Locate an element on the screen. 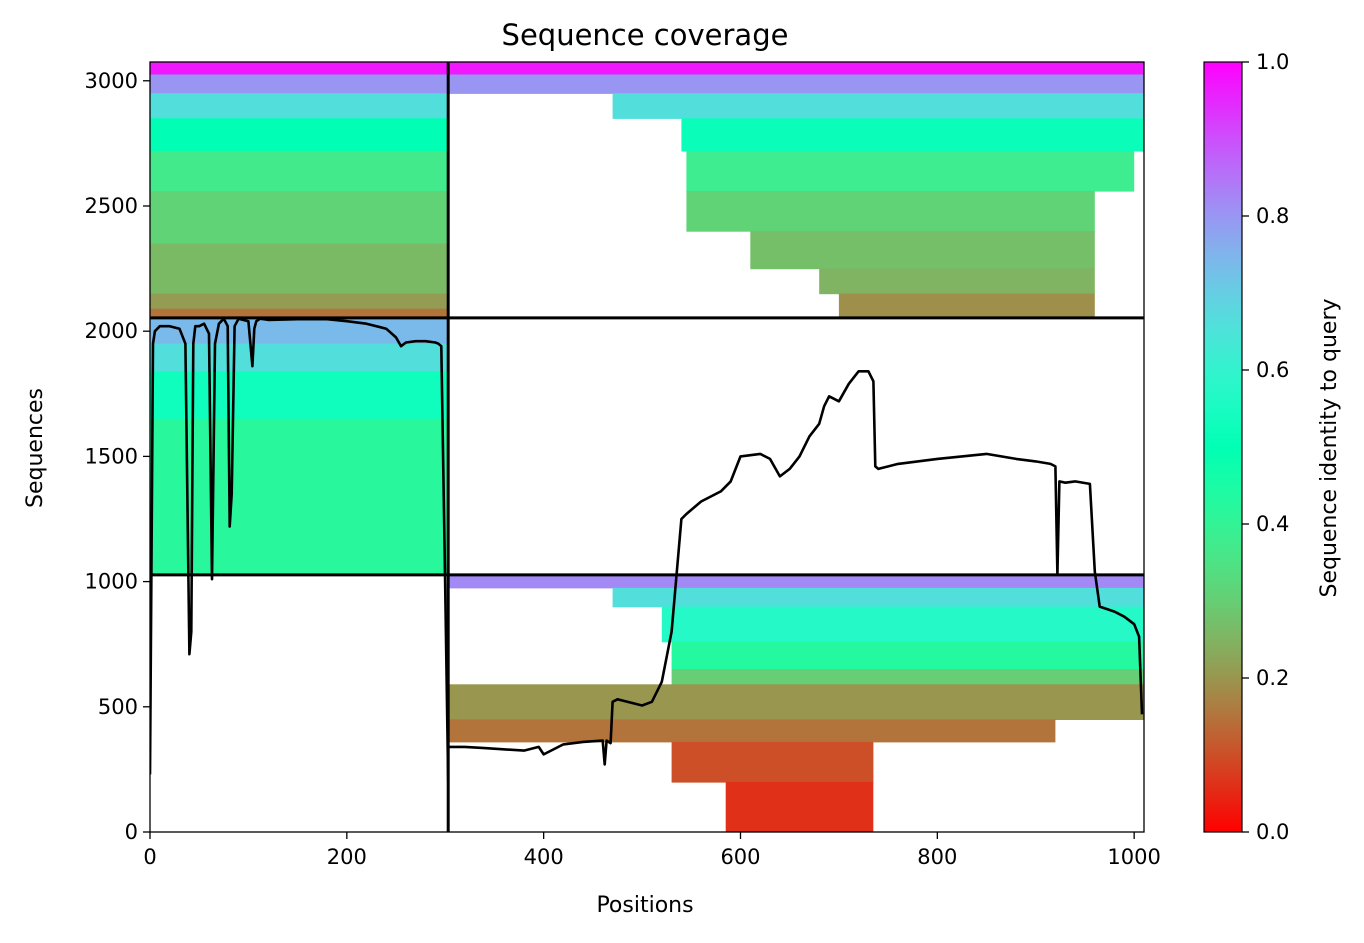 The width and height of the screenshot is (1364, 943). x-axis: 0 200 400 600 800 1000 is located at coordinates (652, 850).